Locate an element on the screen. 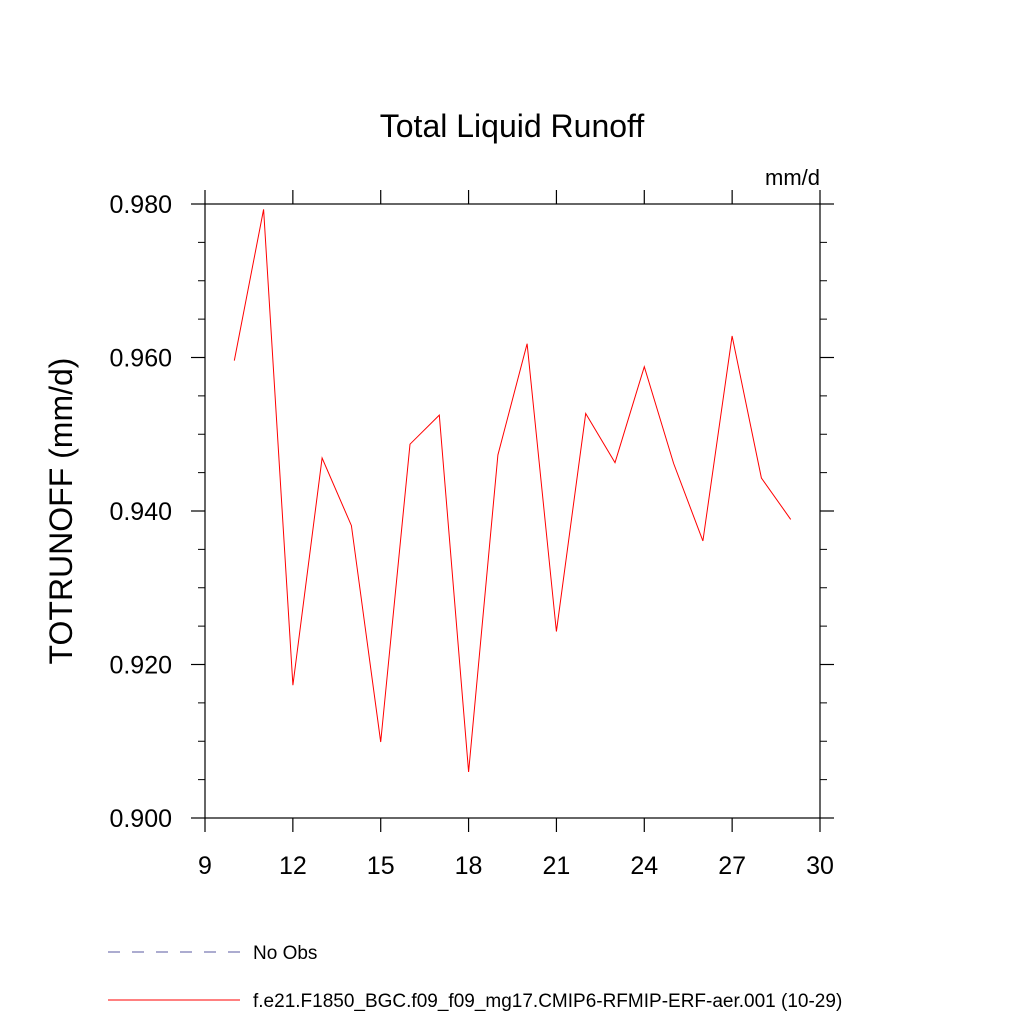 The height and width of the screenshot is (1024, 1024). y-tick-label: 0.900 is located at coordinates (140, 819).